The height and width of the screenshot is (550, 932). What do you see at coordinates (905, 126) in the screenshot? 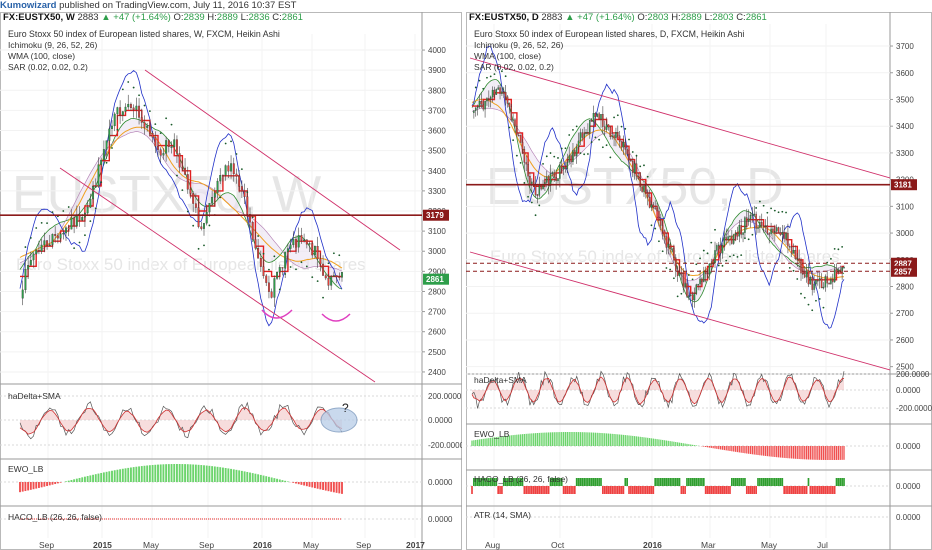
I see `price-tick-label: 3400` at bounding box center [905, 126].